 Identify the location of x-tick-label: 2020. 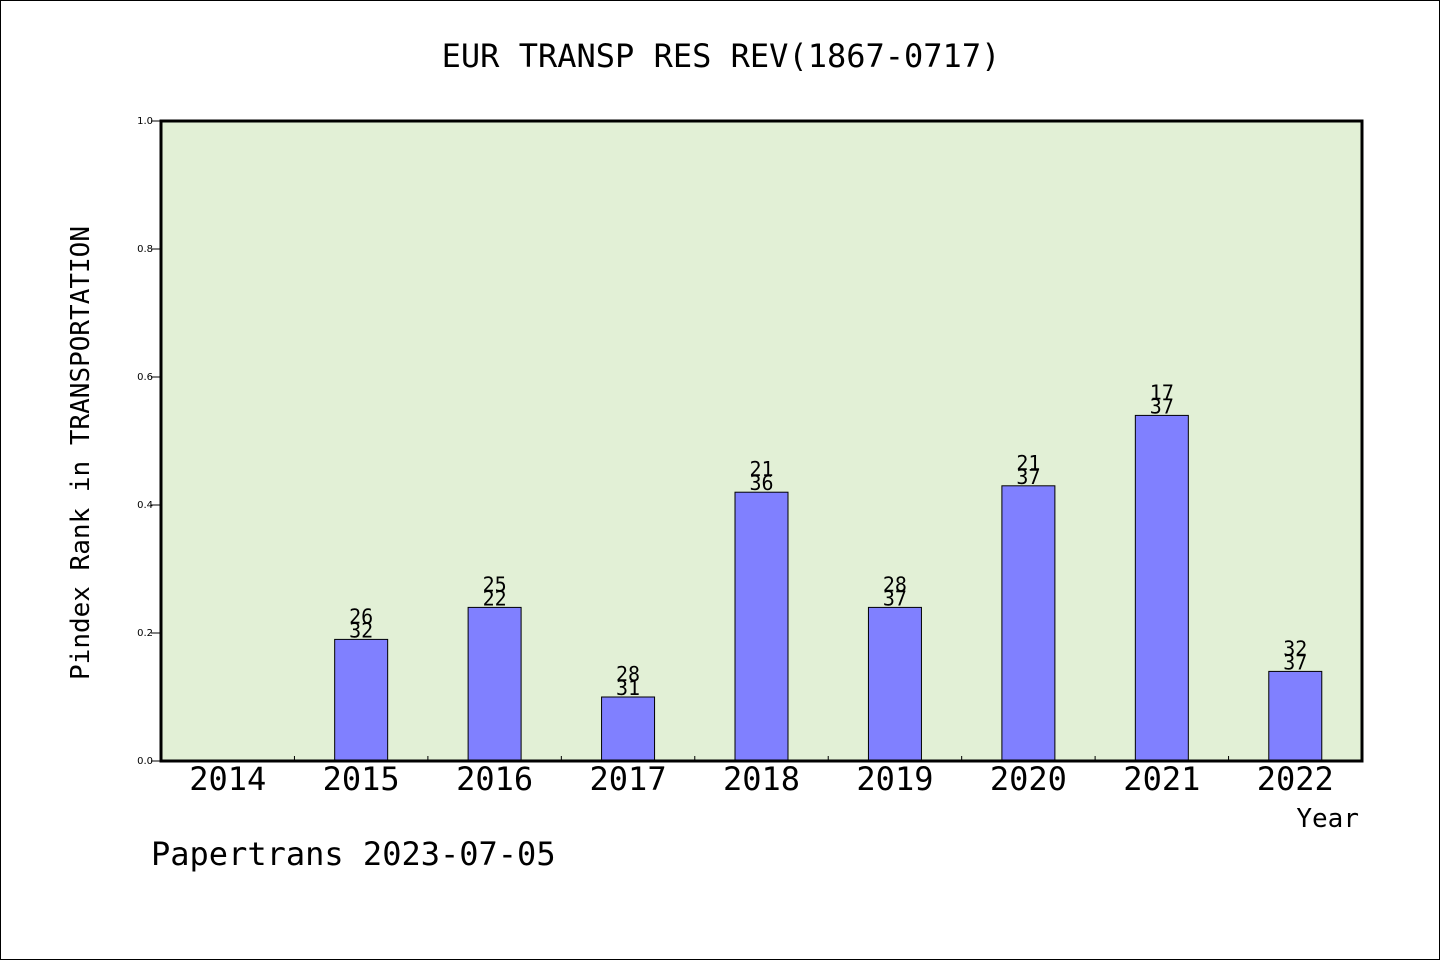
(1028, 779).